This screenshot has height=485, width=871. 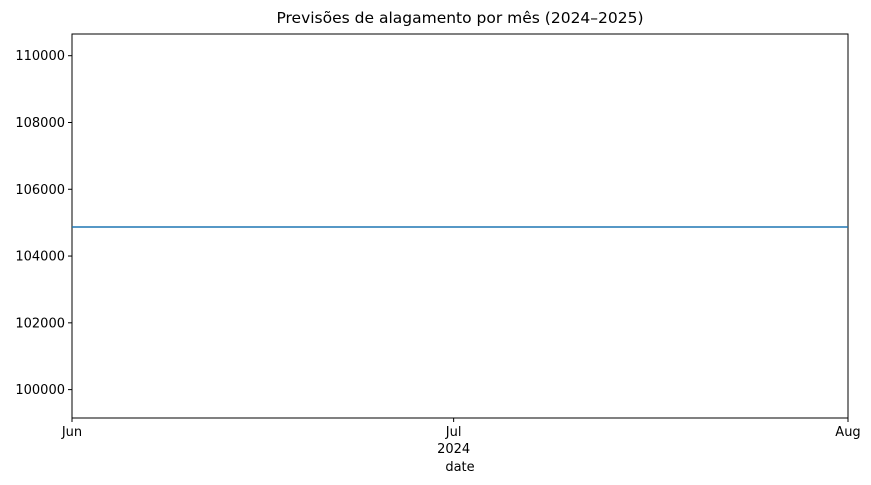 What do you see at coordinates (40, 56) in the screenshot?
I see `y-tick-label: 110000` at bounding box center [40, 56].